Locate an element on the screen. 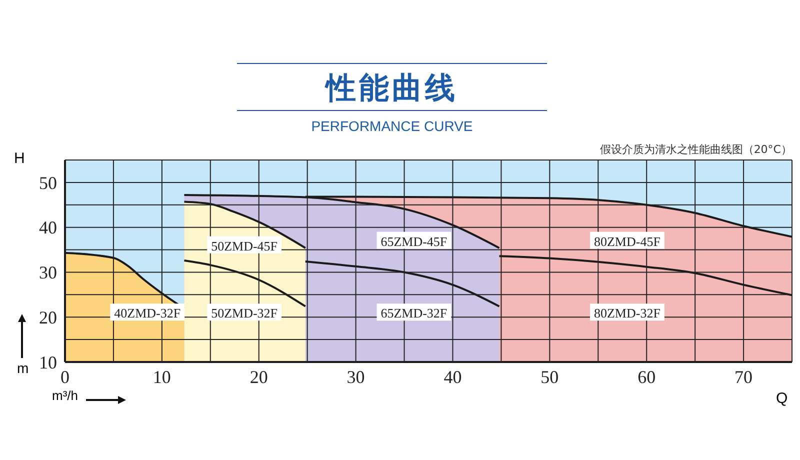 Image resolution: width=800 pixels, height=460 pixels. x-tick-label: 20 is located at coordinates (259, 376).